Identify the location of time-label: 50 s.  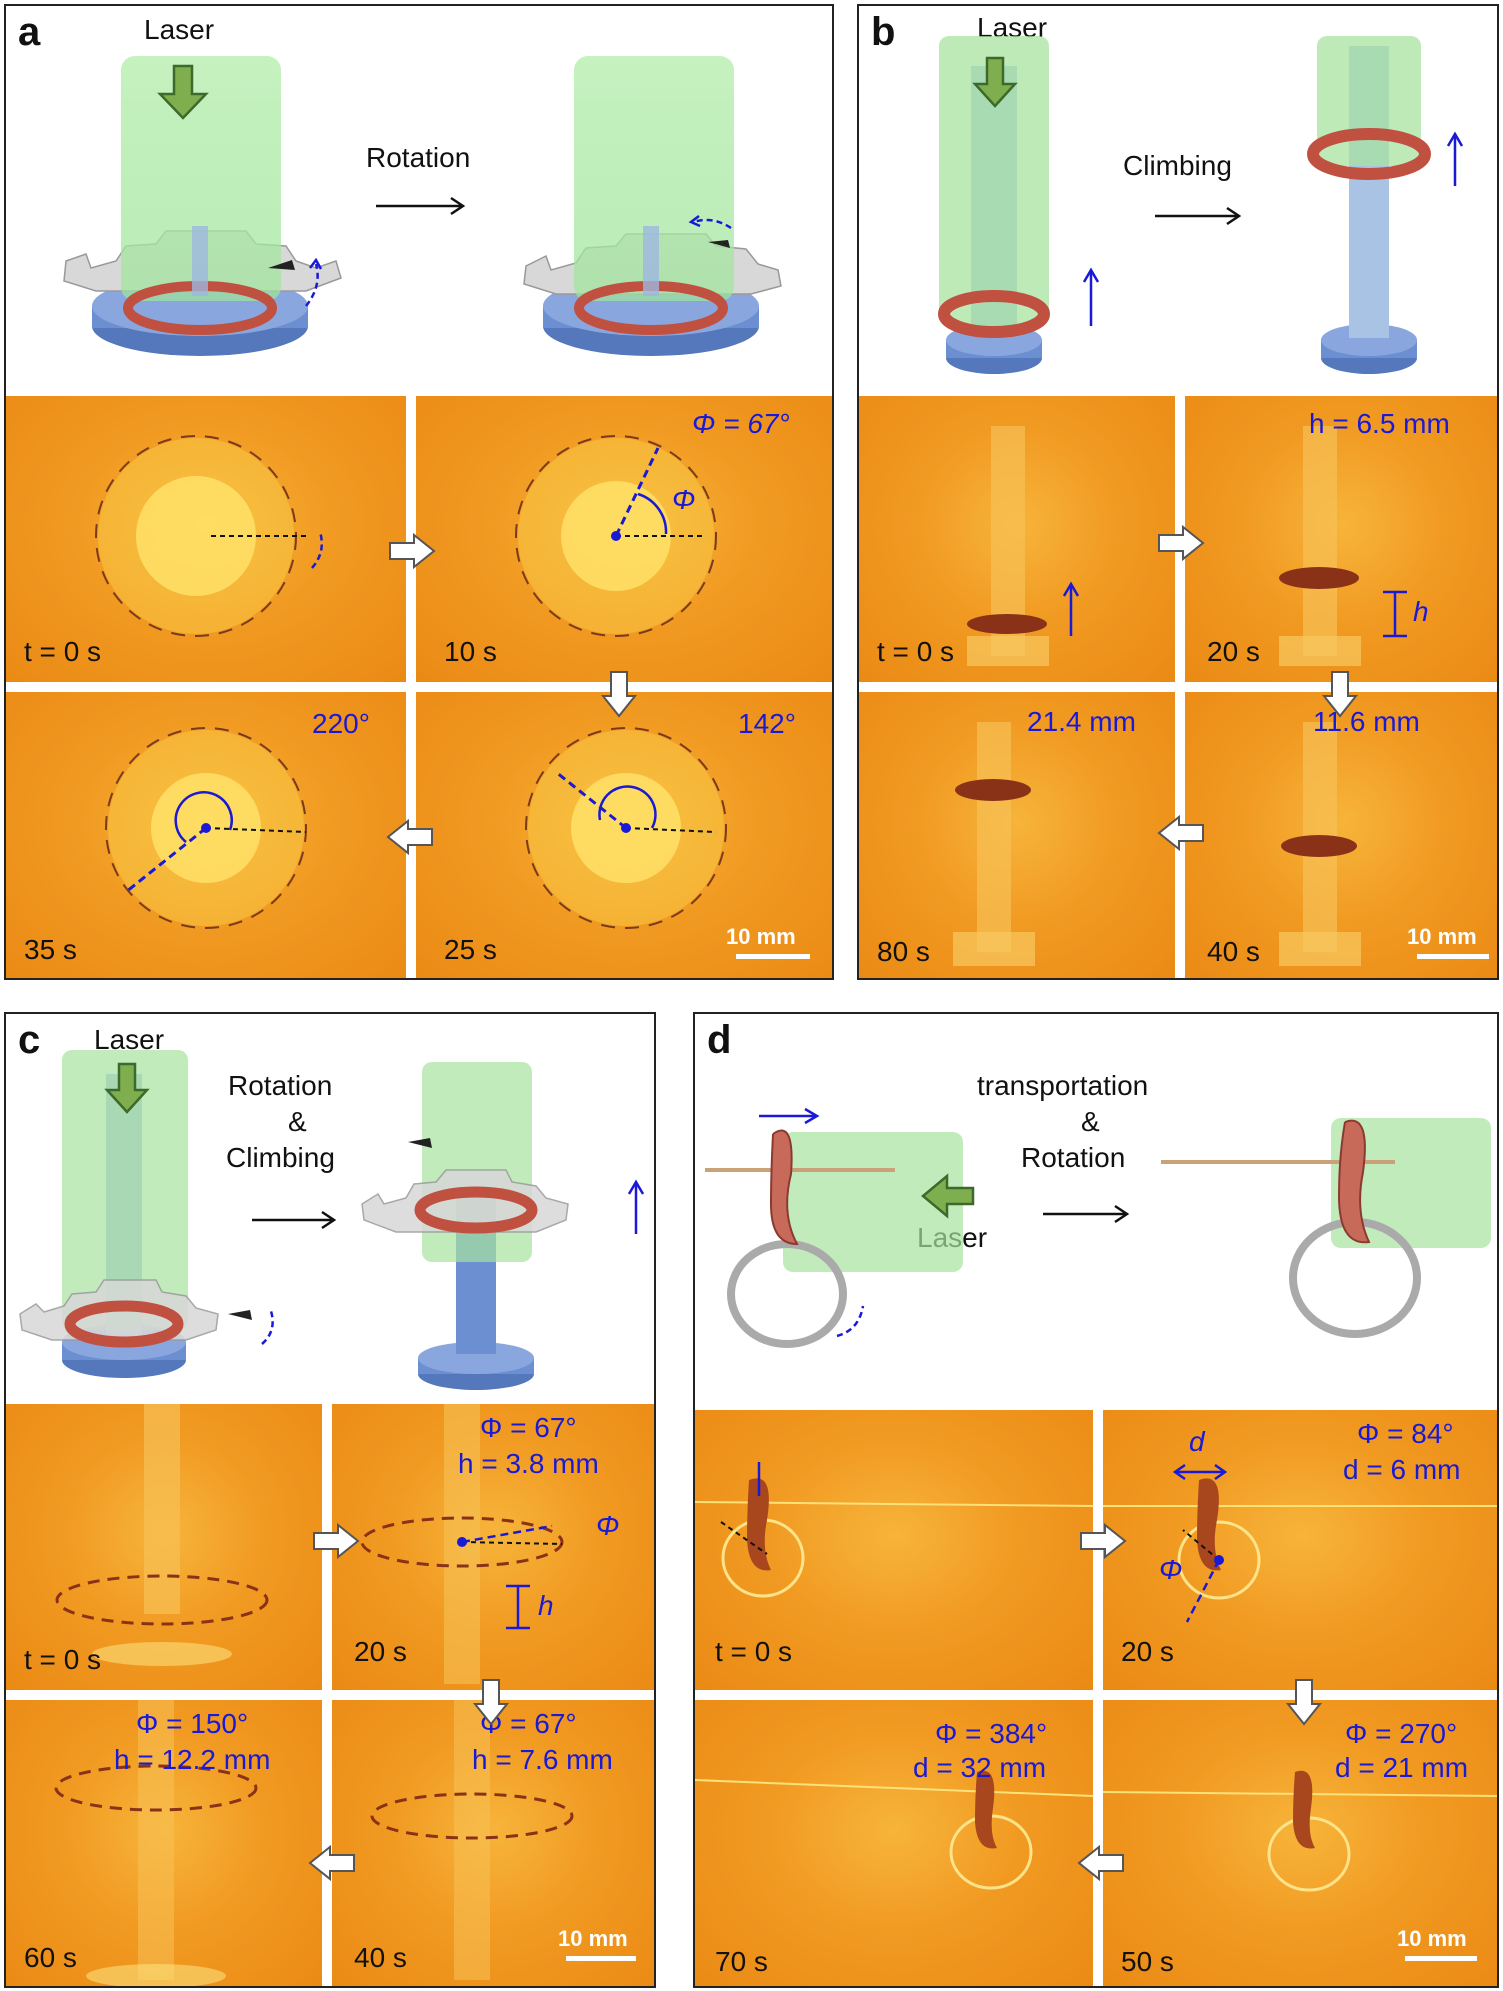
(1147, 1961).